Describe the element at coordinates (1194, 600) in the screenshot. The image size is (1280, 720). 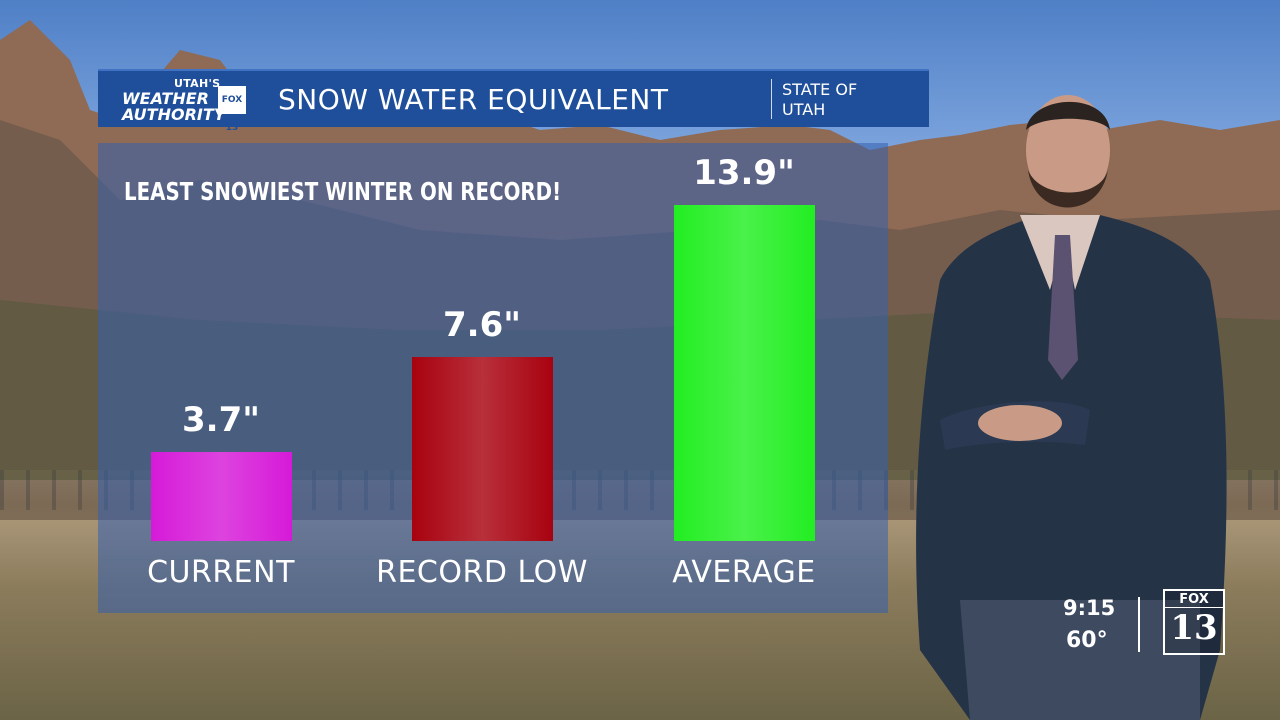
I see `station-logo-top: FOX` at that location.